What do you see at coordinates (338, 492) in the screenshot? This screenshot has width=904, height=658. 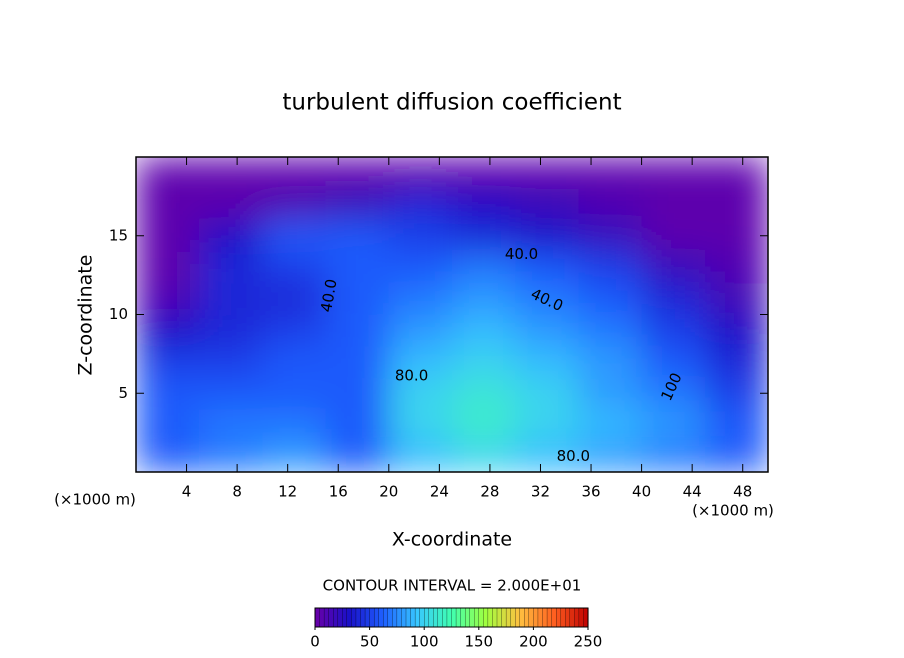 I see `x-tick-label: 16` at bounding box center [338, 492].